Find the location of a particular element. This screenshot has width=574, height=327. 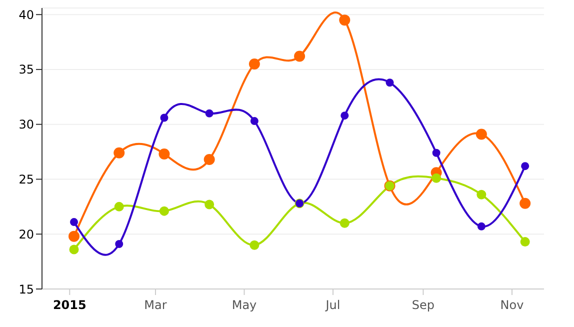

x-tick-label: Mar is located at coordinates (155, 305).